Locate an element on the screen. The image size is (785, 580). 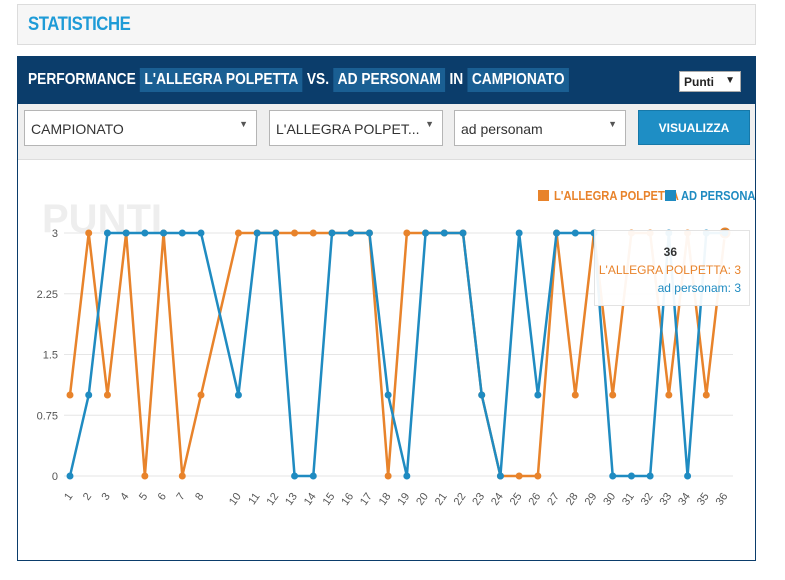
x-tick-label: 21 is located at coordinates (441, 499).